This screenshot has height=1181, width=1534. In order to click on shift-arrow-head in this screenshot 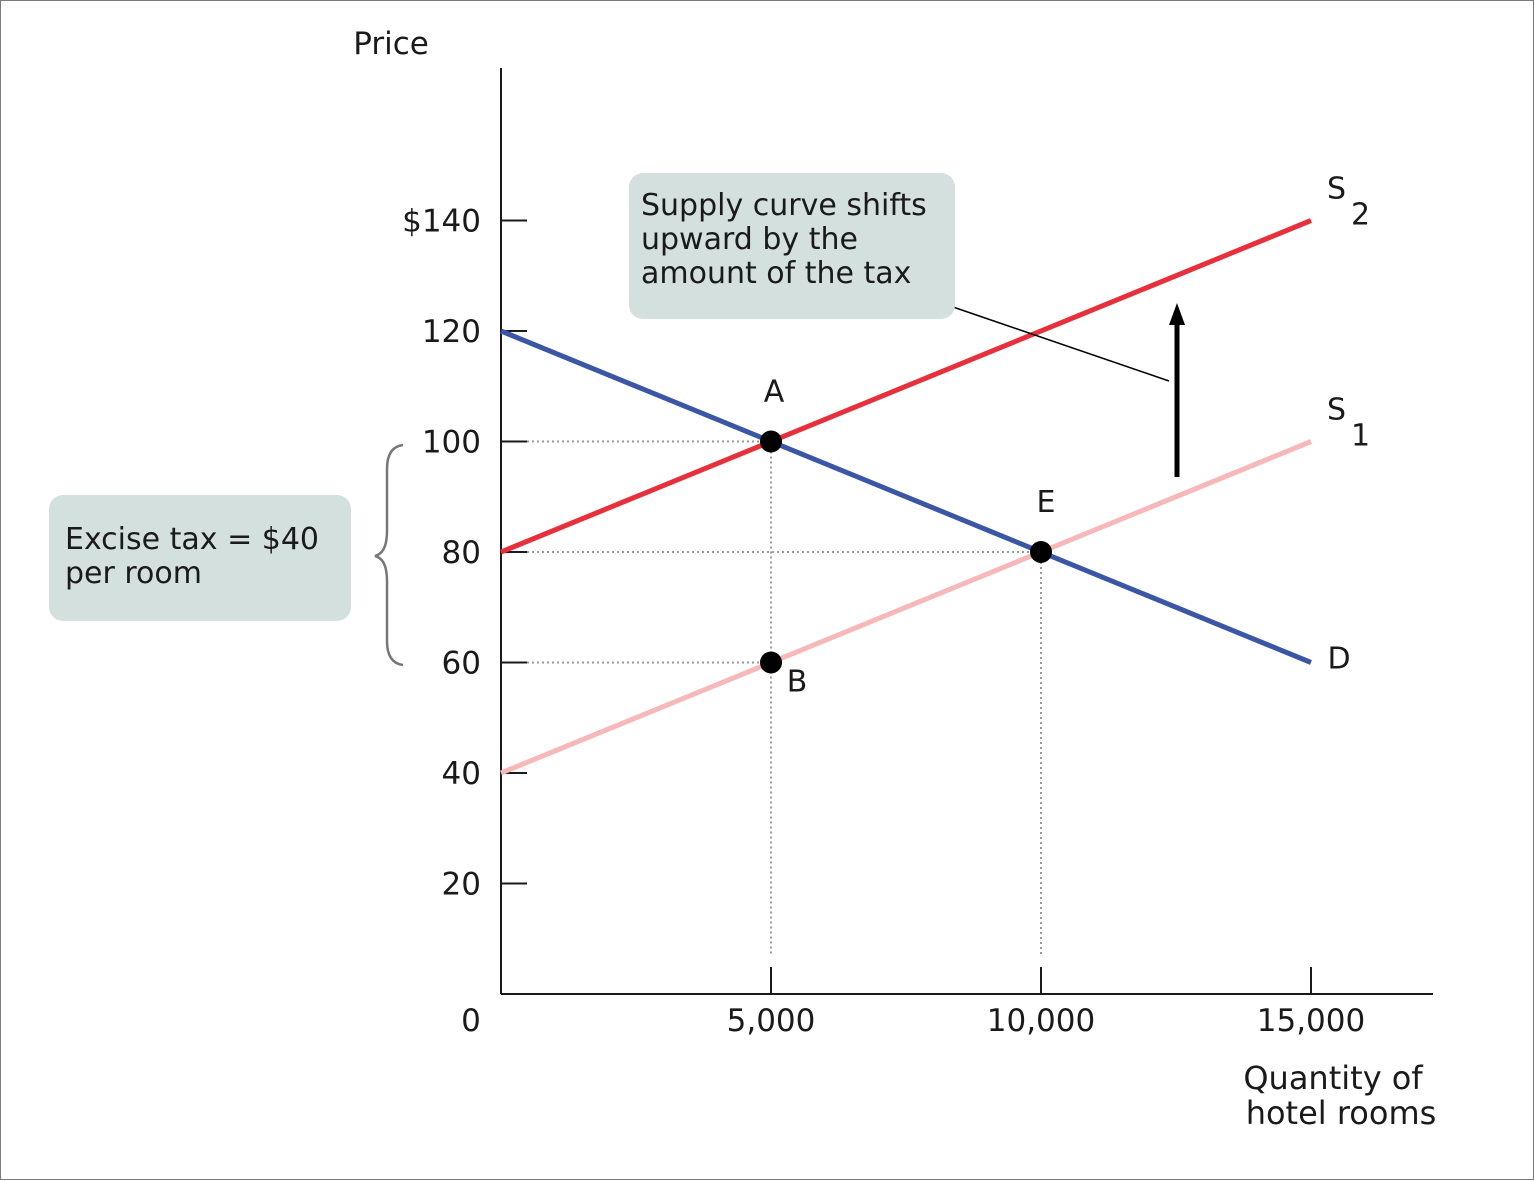, I will do `click(1177, 314)`.